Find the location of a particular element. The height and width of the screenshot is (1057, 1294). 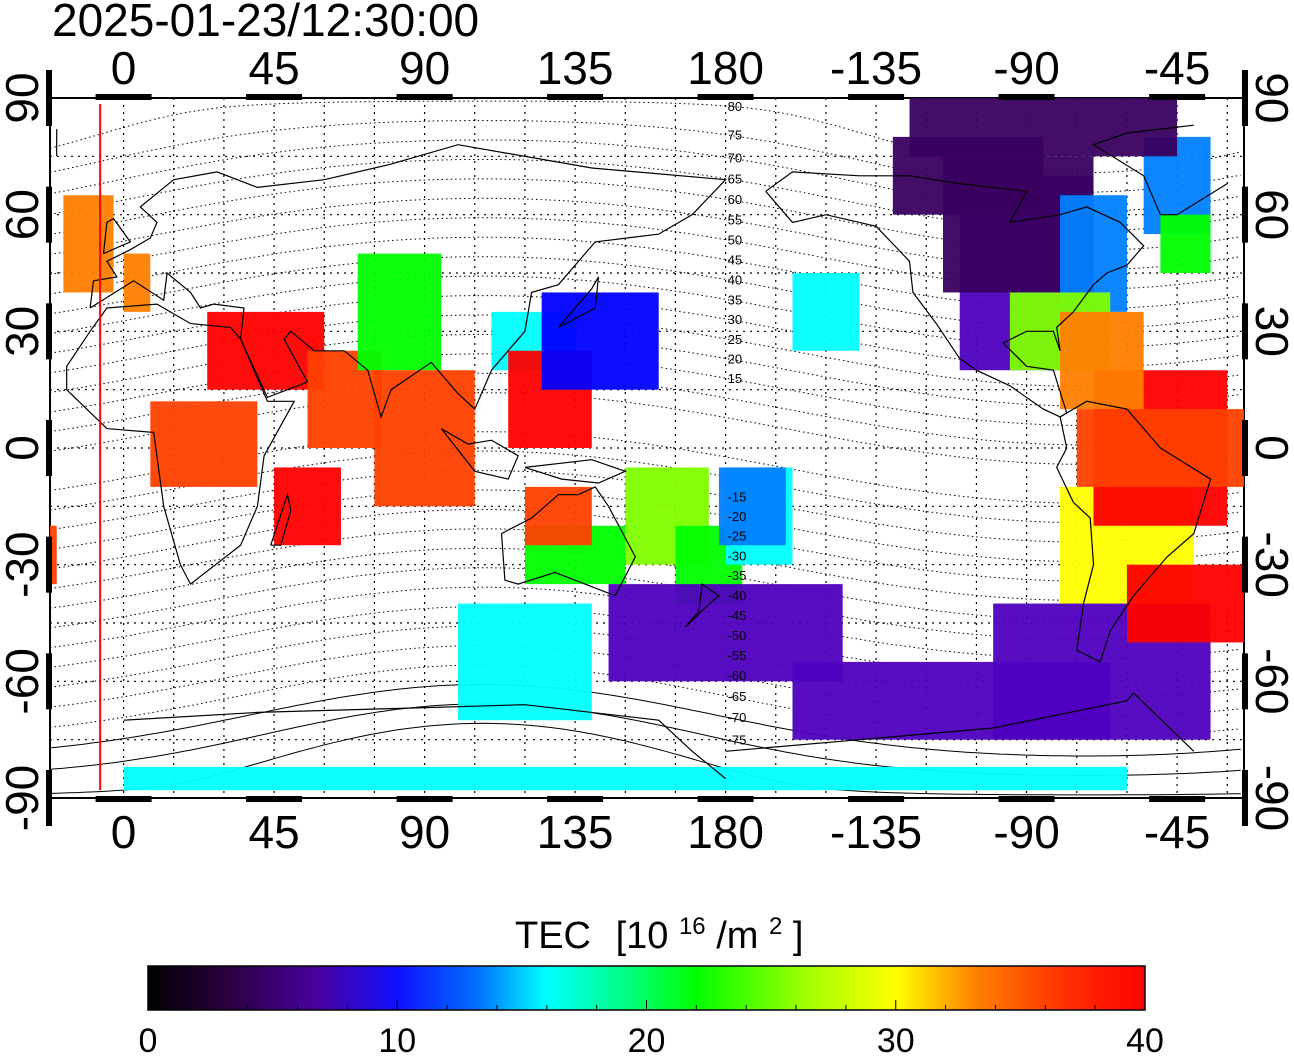

magnetic-latitude-label: 70 is located at coordinates (735, 157).